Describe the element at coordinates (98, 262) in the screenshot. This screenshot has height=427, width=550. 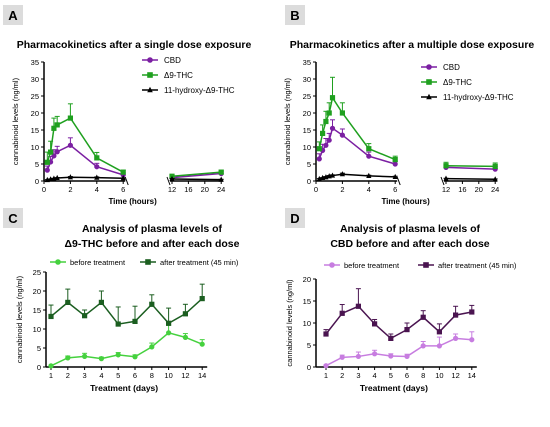
I see `legend-label: before treatment` at that location.